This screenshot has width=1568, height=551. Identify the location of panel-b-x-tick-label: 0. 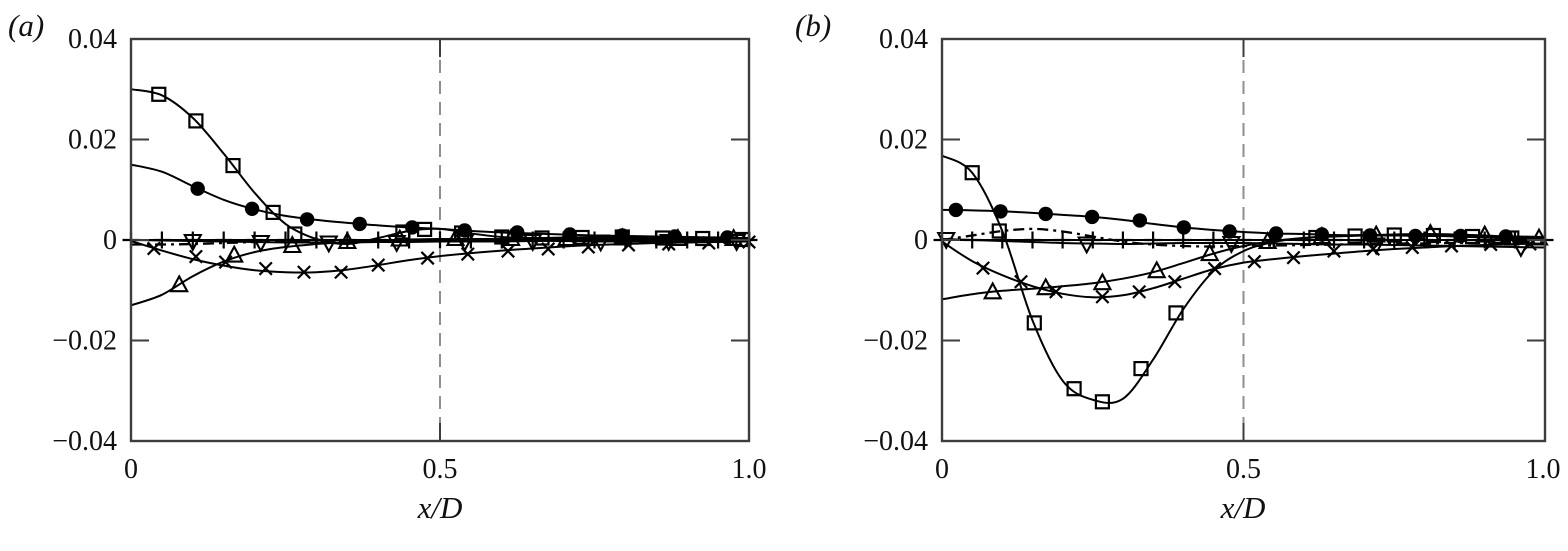
(942, 469).